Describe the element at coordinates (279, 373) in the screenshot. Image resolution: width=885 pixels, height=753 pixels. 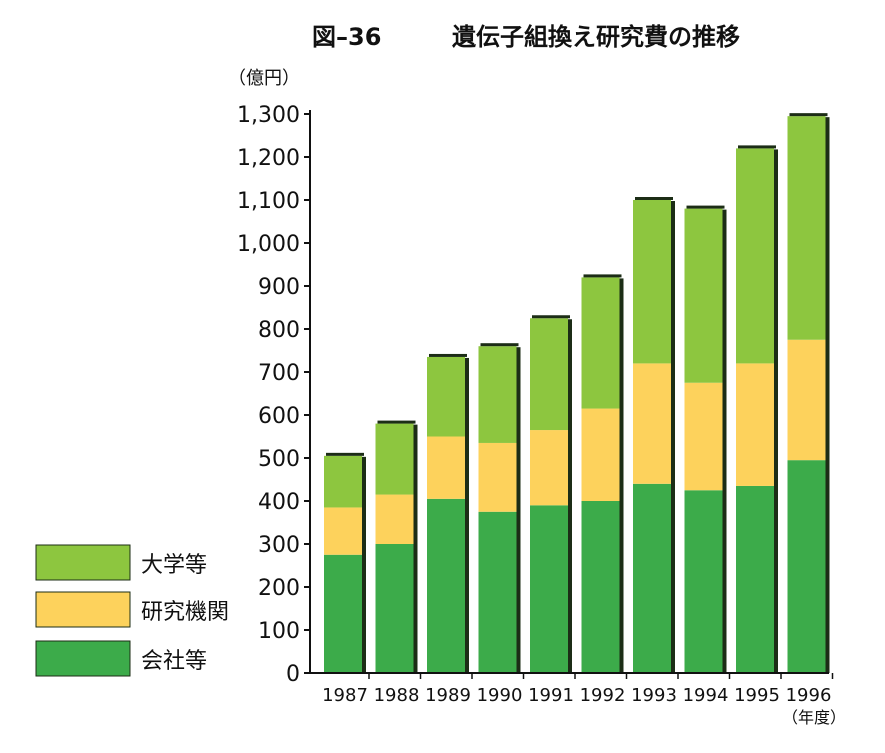
I see `y-tick-label: 700` at that location.